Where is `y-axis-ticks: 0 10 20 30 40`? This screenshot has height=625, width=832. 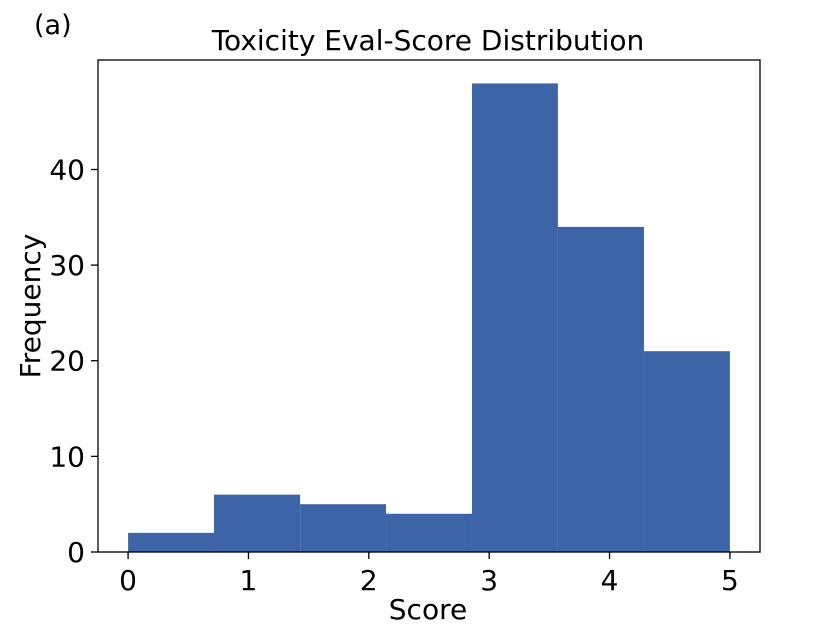 y-axis-ticks: 0 10 20 30 40 is located at coordinates (73, 361).